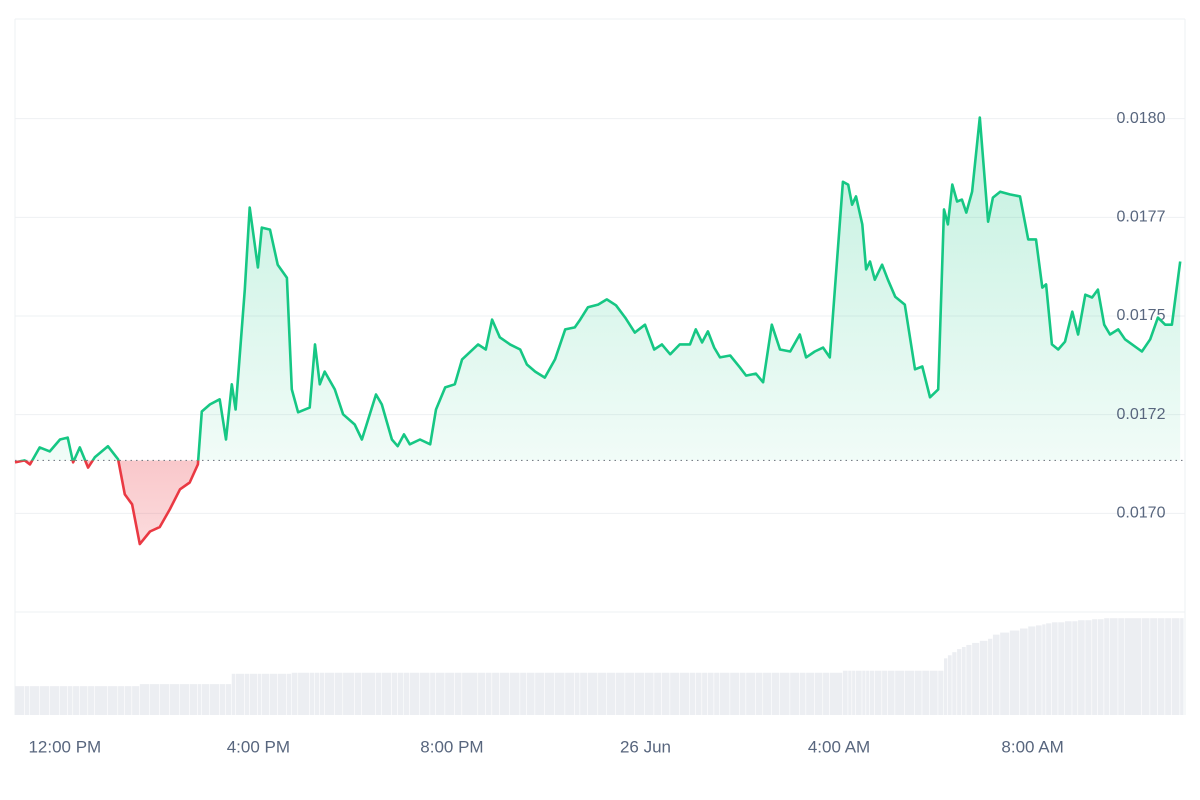 This screenshot has height=800, width=1200. I want to click on y-tick-label: 0.0177, so click(1141, 217).